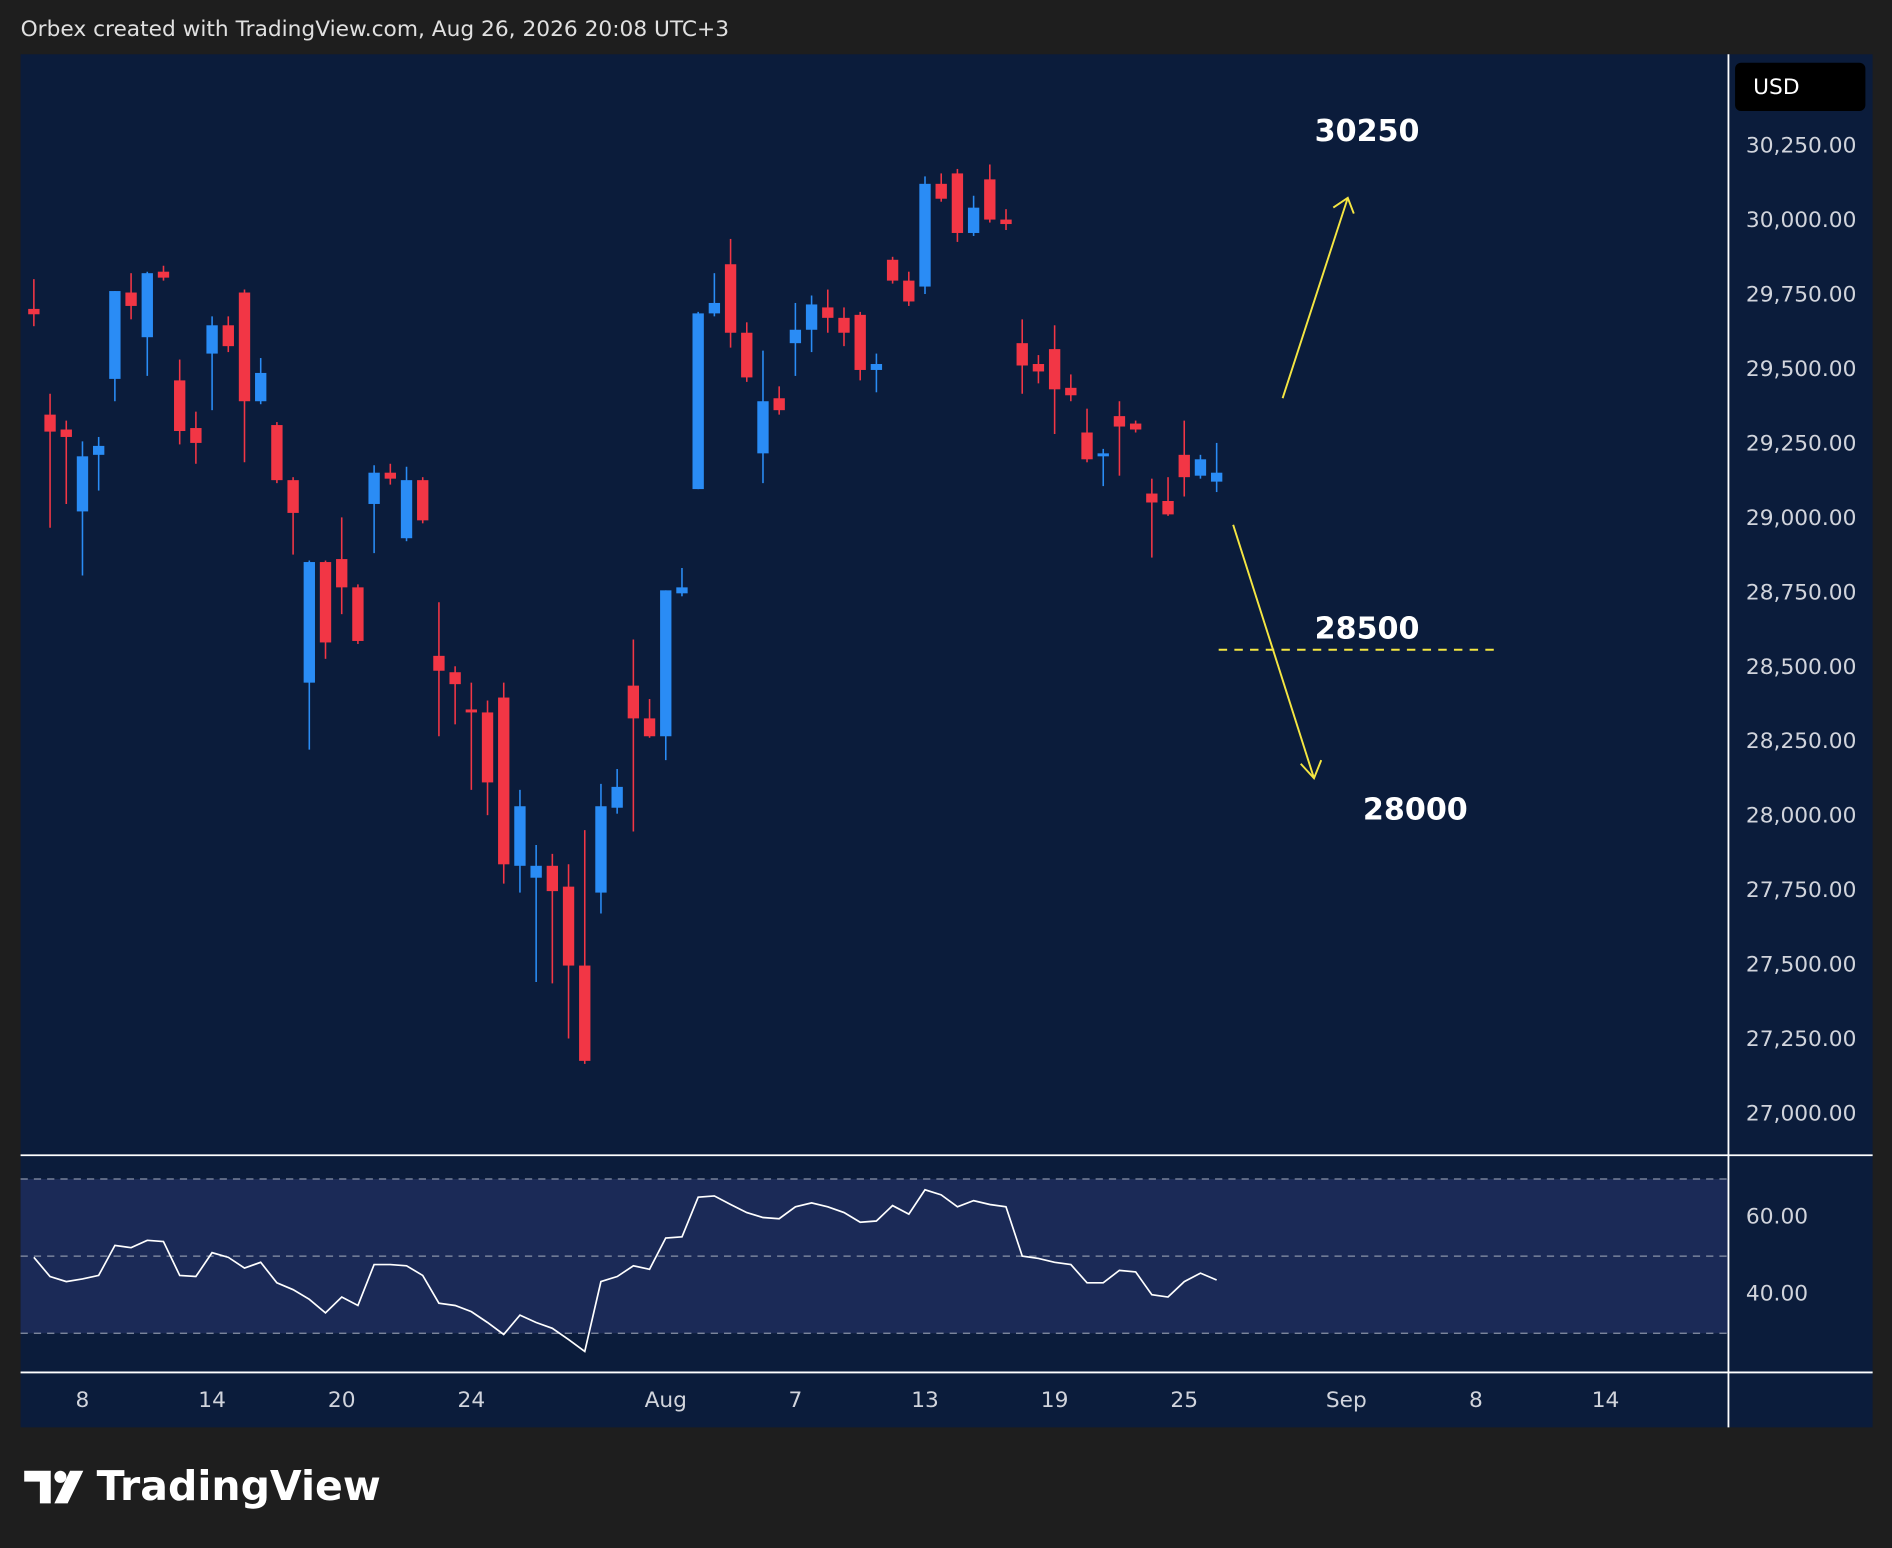  I want to click on annotation: 30250, so click(1367, 131).